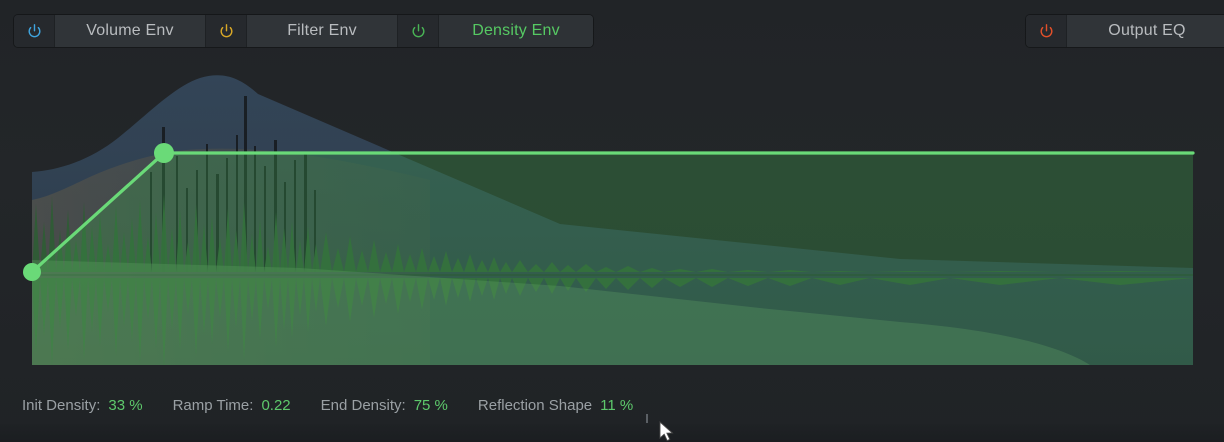  I want to click on param-init-density-label: Init Density:, so click(61, 405).